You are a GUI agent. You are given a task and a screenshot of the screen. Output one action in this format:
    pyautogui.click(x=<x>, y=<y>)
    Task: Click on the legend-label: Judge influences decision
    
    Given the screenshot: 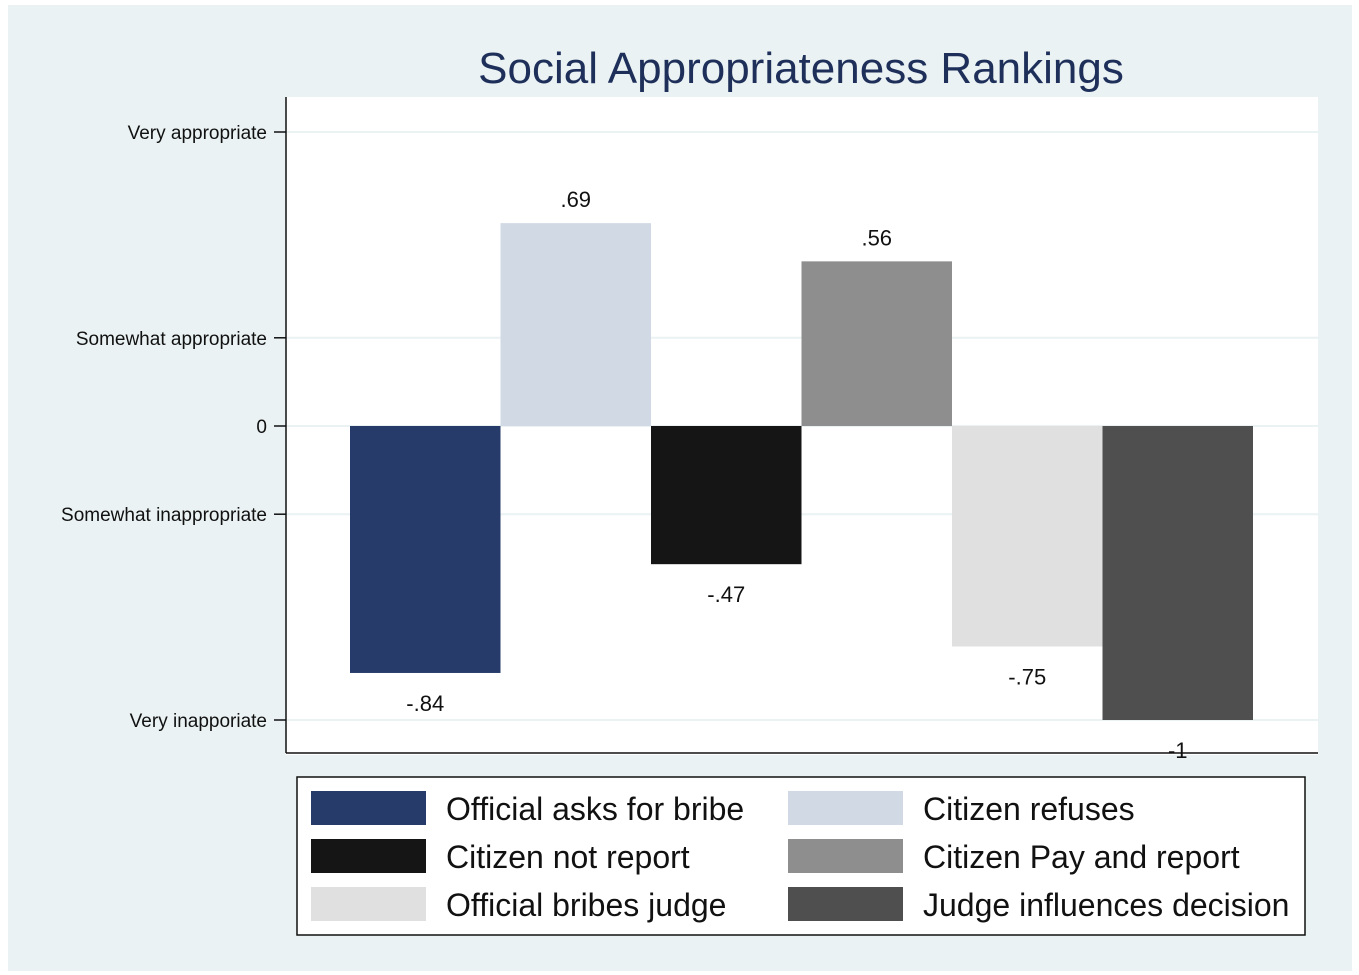 What is the action you would take?
    pyautogui.click(x=1106, y=905)
    